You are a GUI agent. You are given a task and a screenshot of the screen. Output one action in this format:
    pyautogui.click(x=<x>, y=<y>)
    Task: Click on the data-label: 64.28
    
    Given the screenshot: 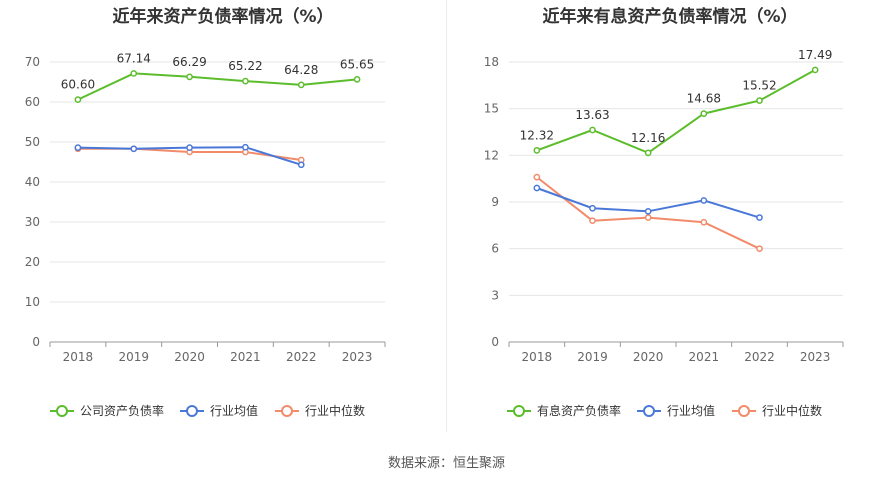 What is the action you would take?
    pyautogui.click(x=301, y=70)
    